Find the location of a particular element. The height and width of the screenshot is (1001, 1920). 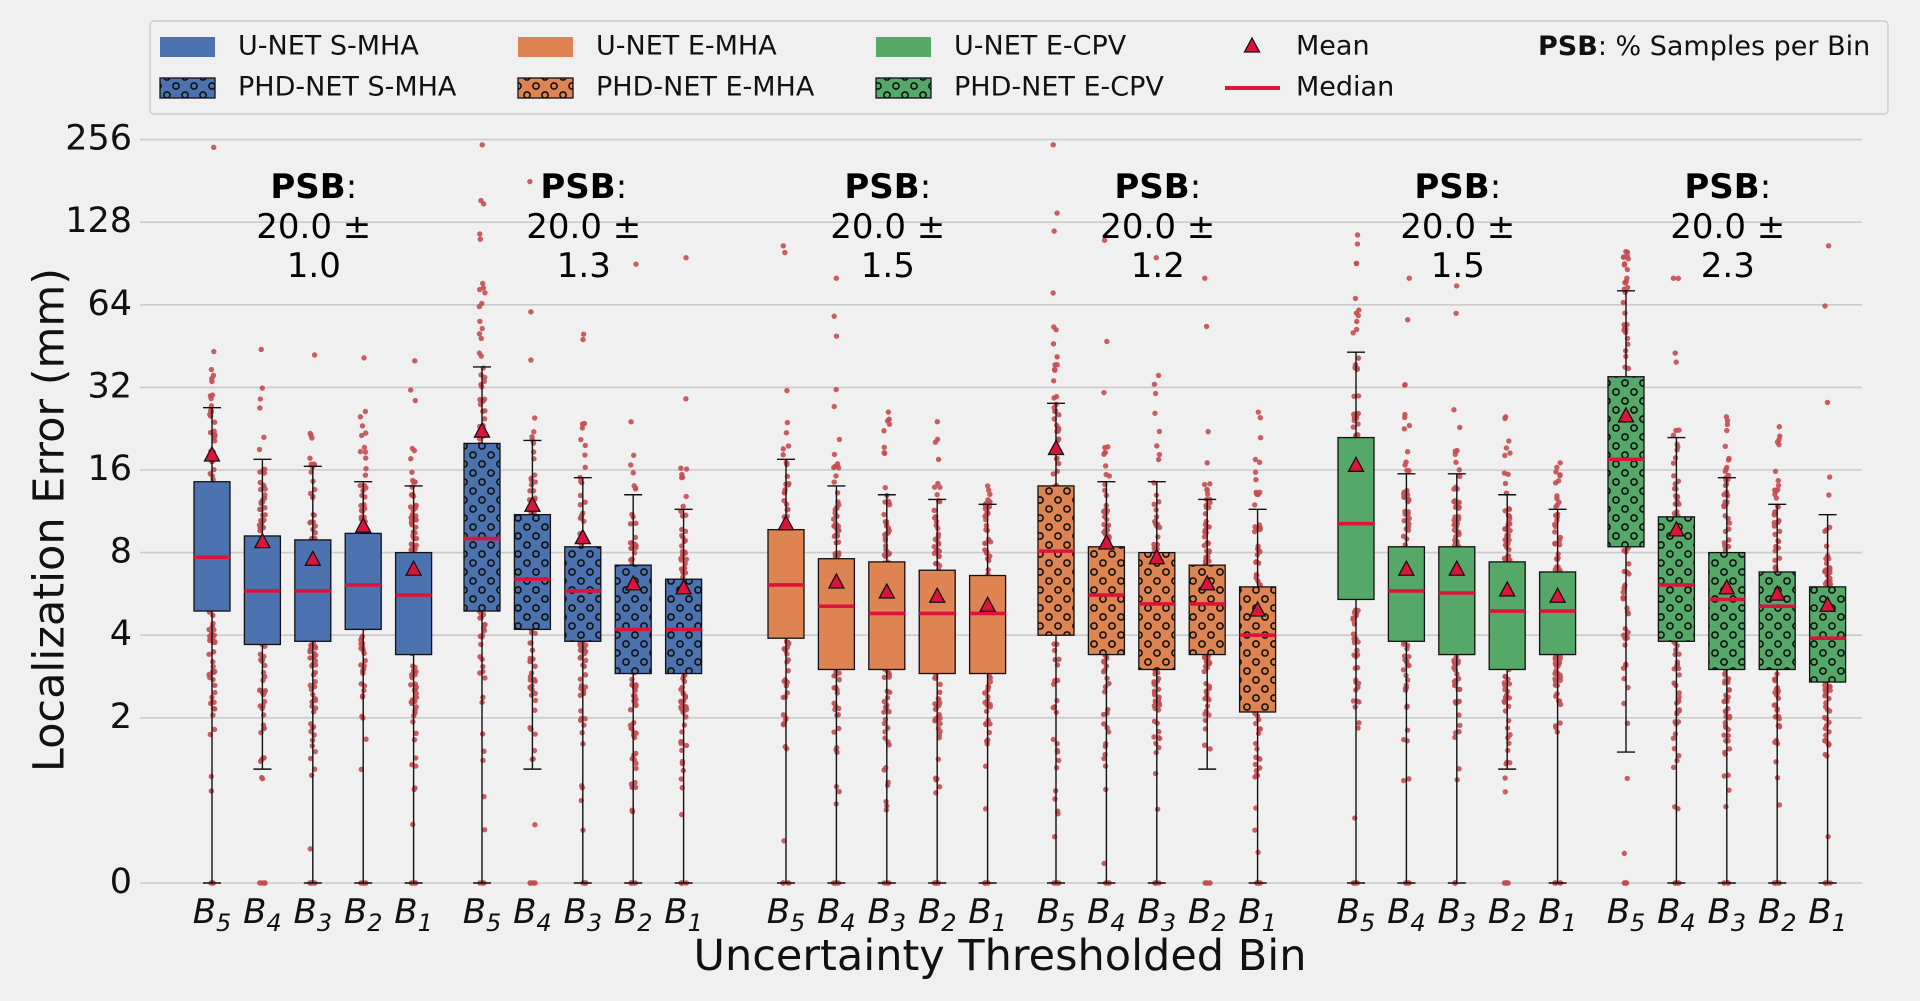

bin-label: B1 is located at coordinates (1557, 914).